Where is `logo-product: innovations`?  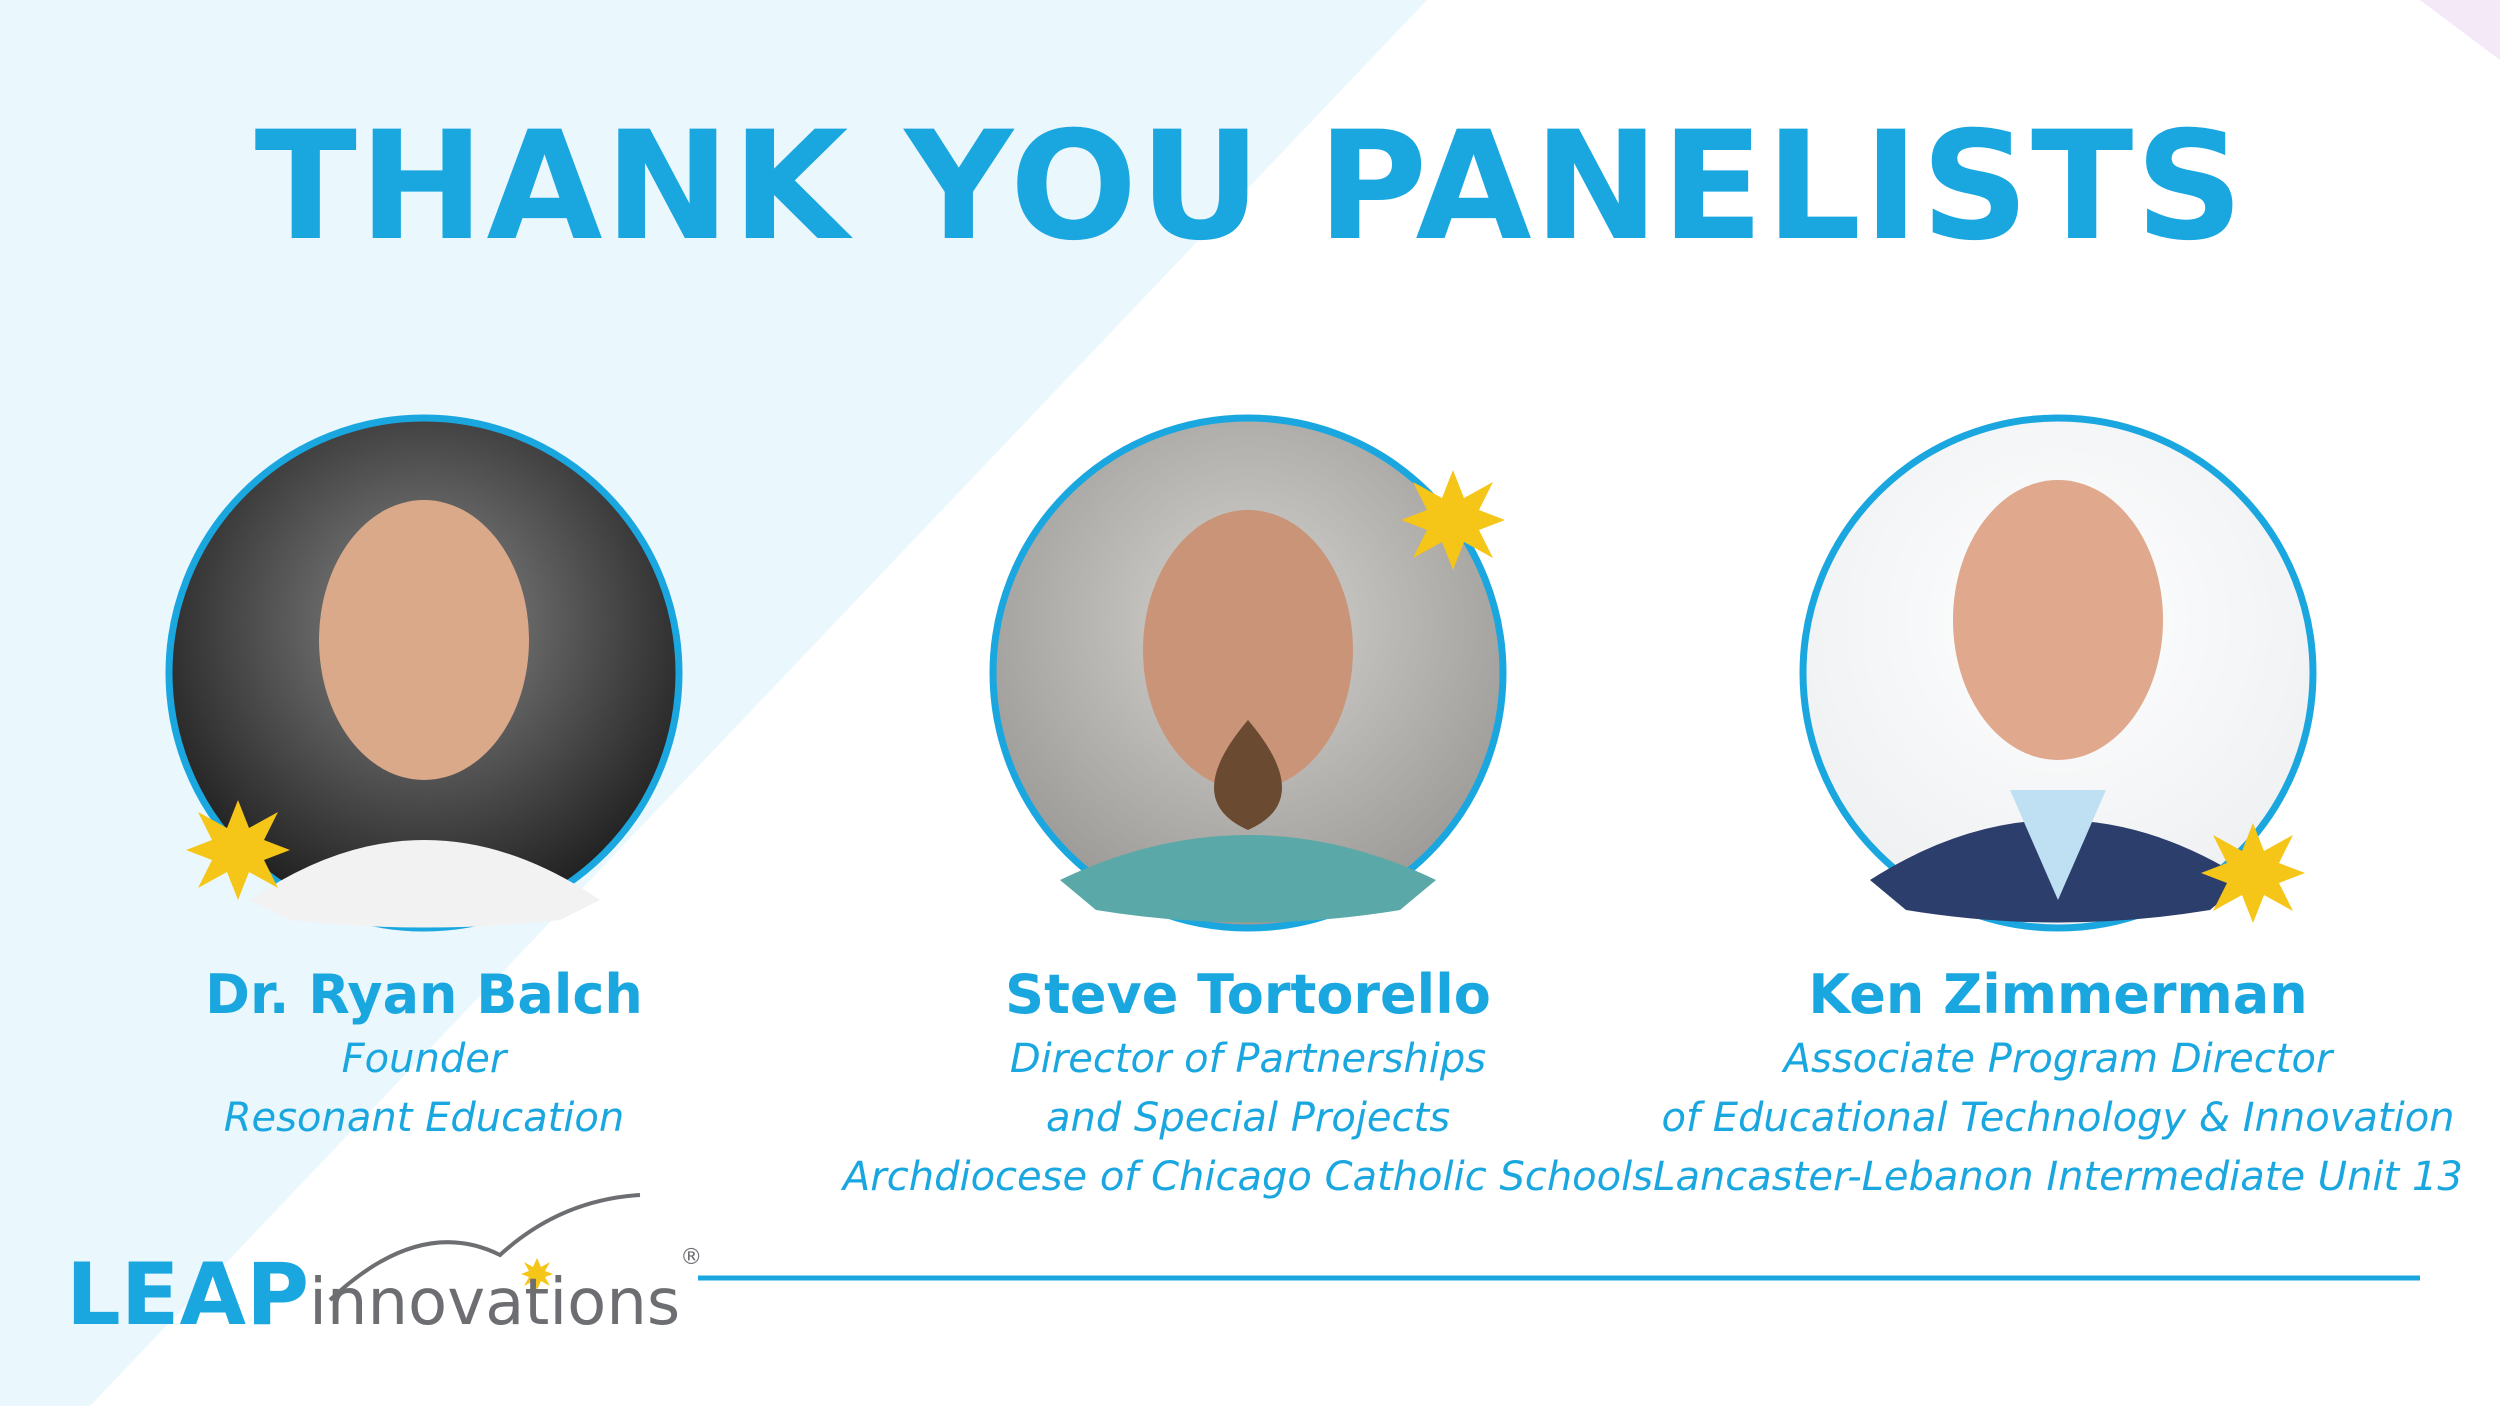
logo-product: innovations is located at coordinates (495, 1303).